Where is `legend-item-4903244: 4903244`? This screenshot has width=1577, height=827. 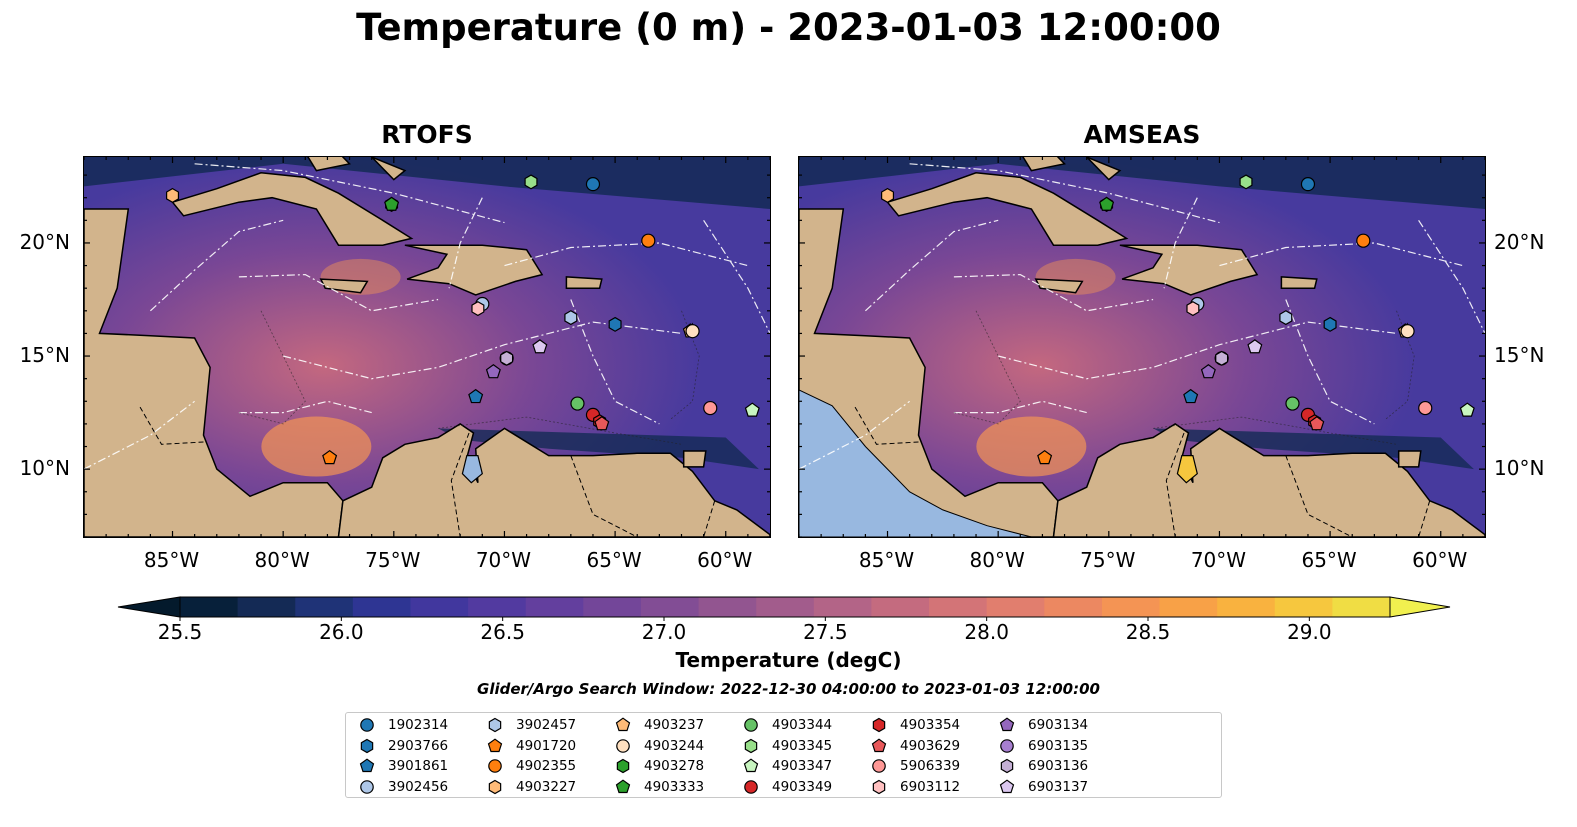 legend-item-4903244: 4903244 is located at coordinates (659, 746).